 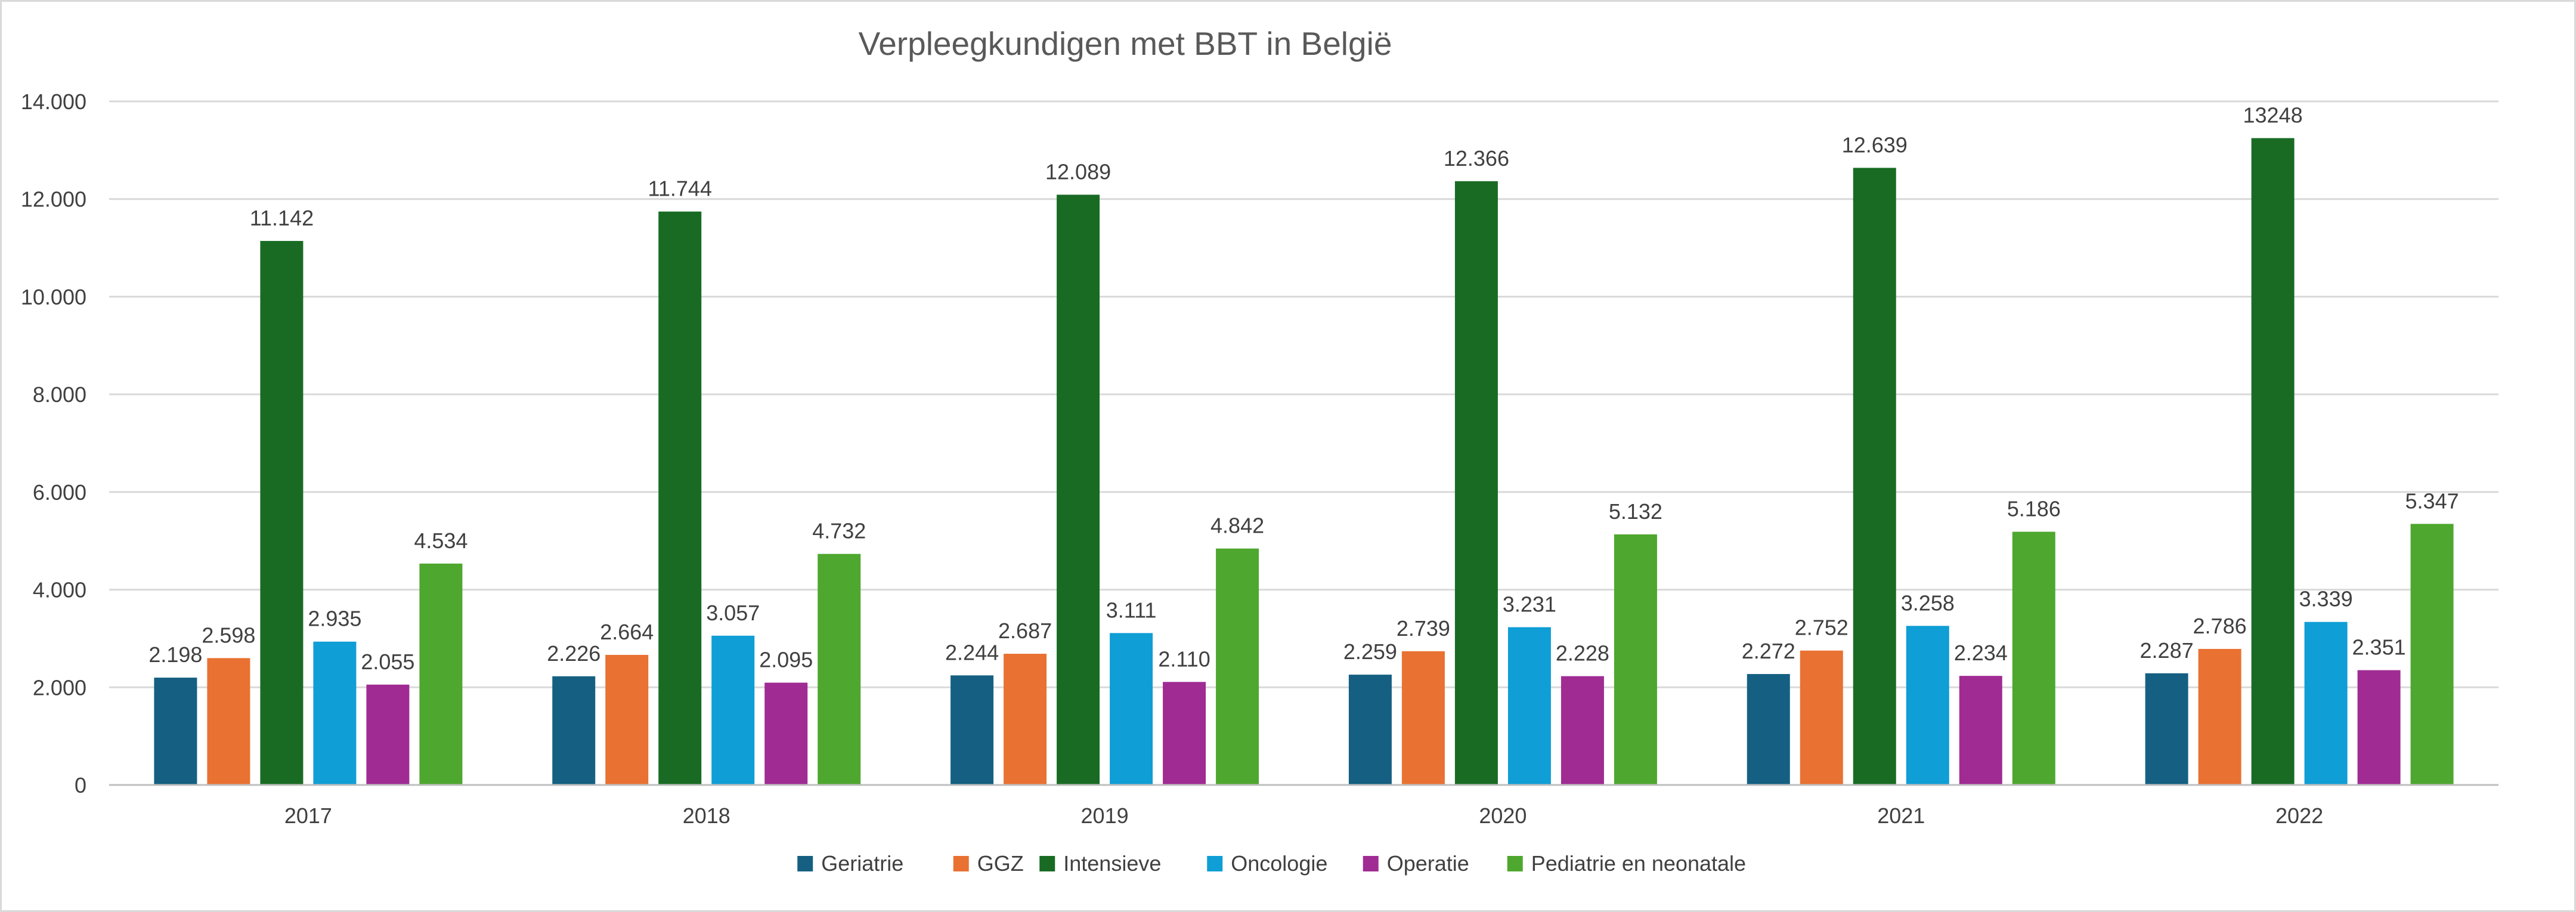 What do you see at coordinates (388, 734) in the screenshot?
I see `bar-operatie-2017` at bounding box center [388, 734].